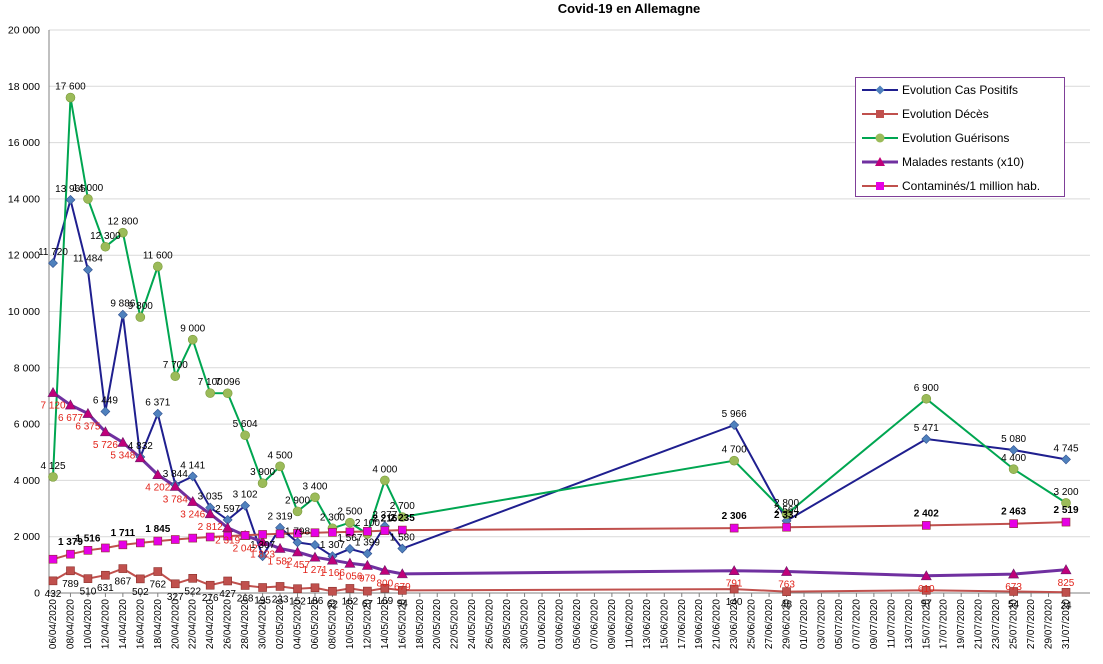 The width and height of the screenshot is (1103, 664). What do you see at coordinates (263, 624) in the screenshot?
I see `x-tick-label: 30/04/2020` at bounding box center [263, 624].